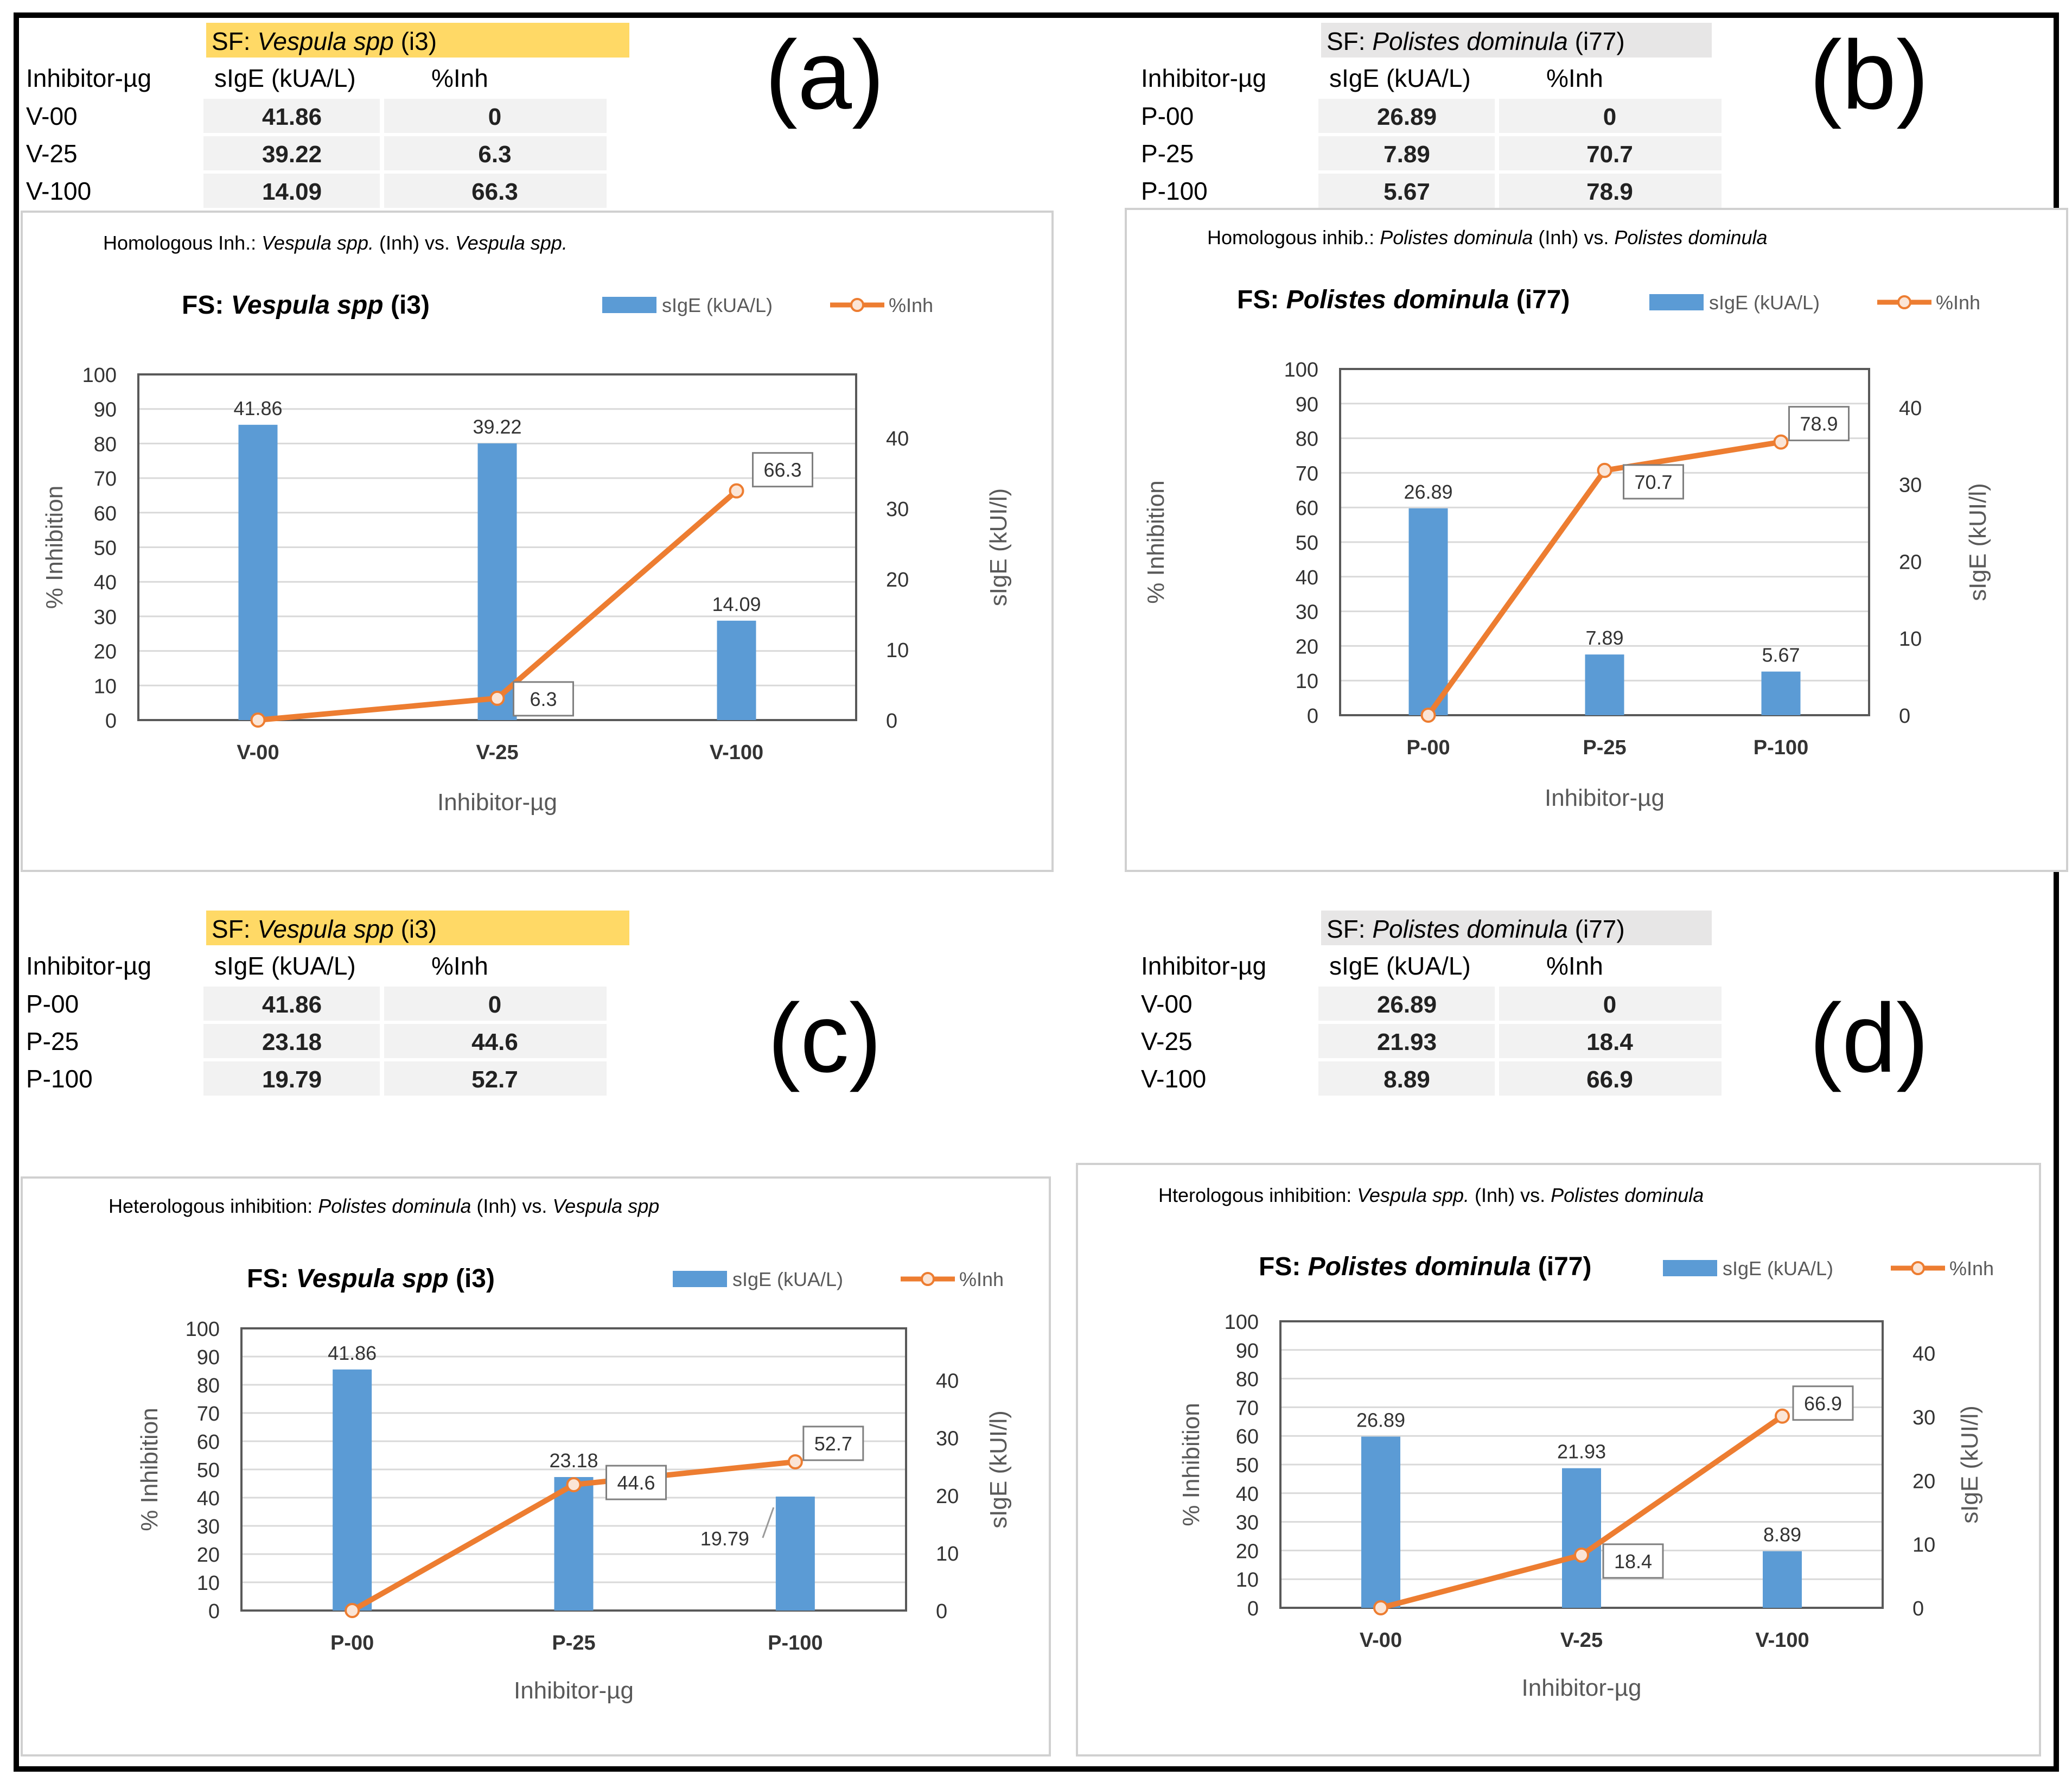  What do you see at coordinates (1596, 41) in the screenshot?
I see `sf-code: (i77)` at bounding box center [1596, 41].